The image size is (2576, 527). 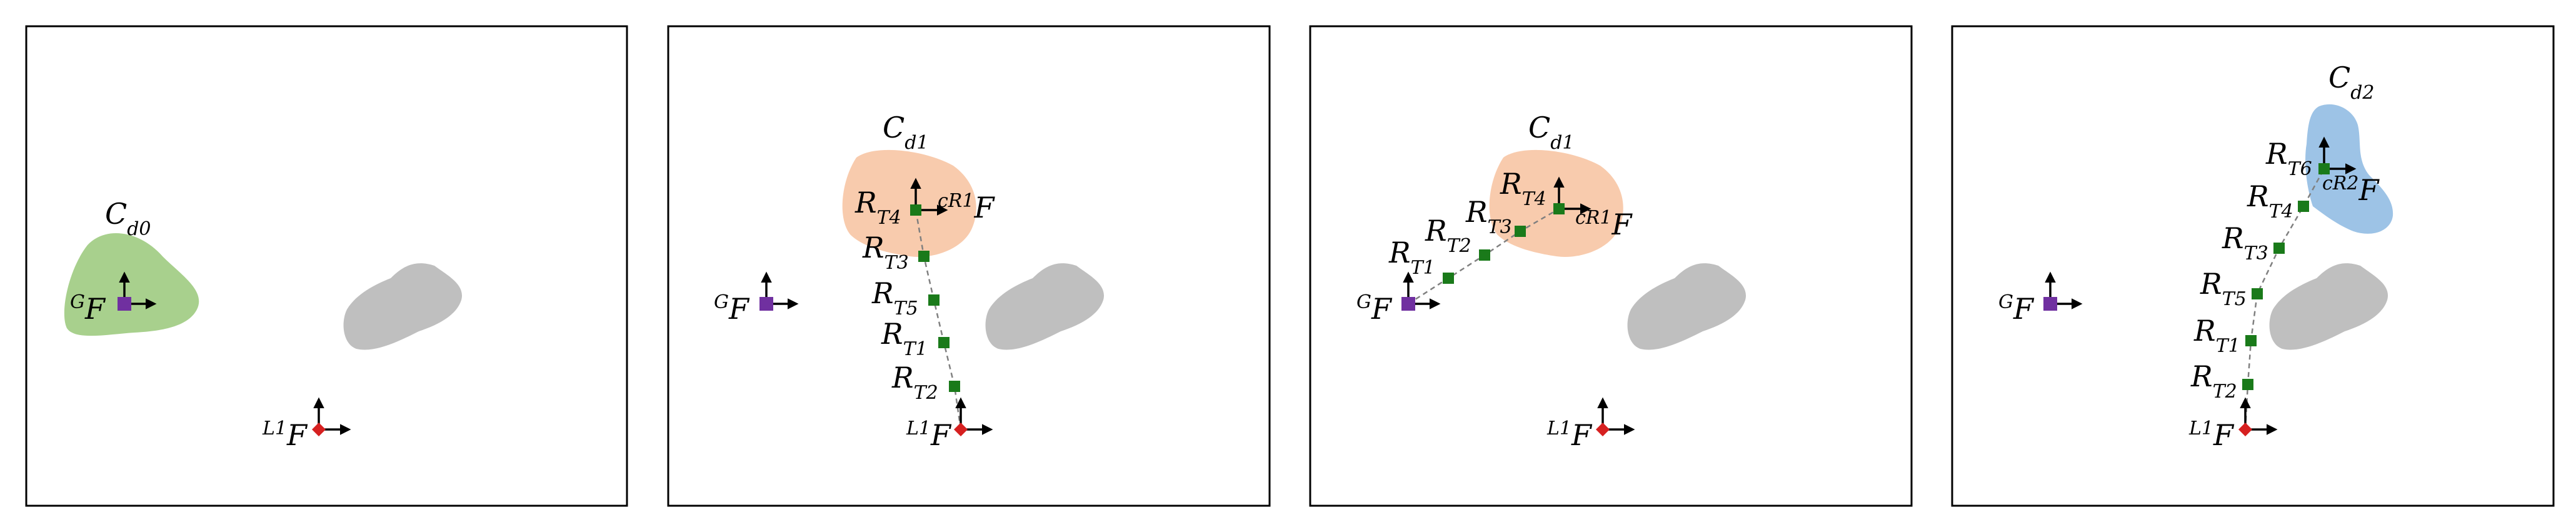 I want to click on label-subscript: T6, so click(x=2300, y=169).